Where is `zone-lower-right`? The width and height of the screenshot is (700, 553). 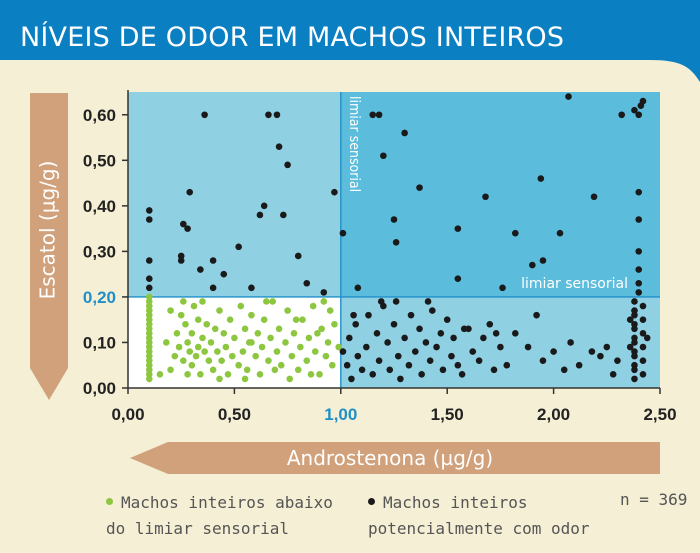 zone-lower-right is located at coordinates (500, 342).